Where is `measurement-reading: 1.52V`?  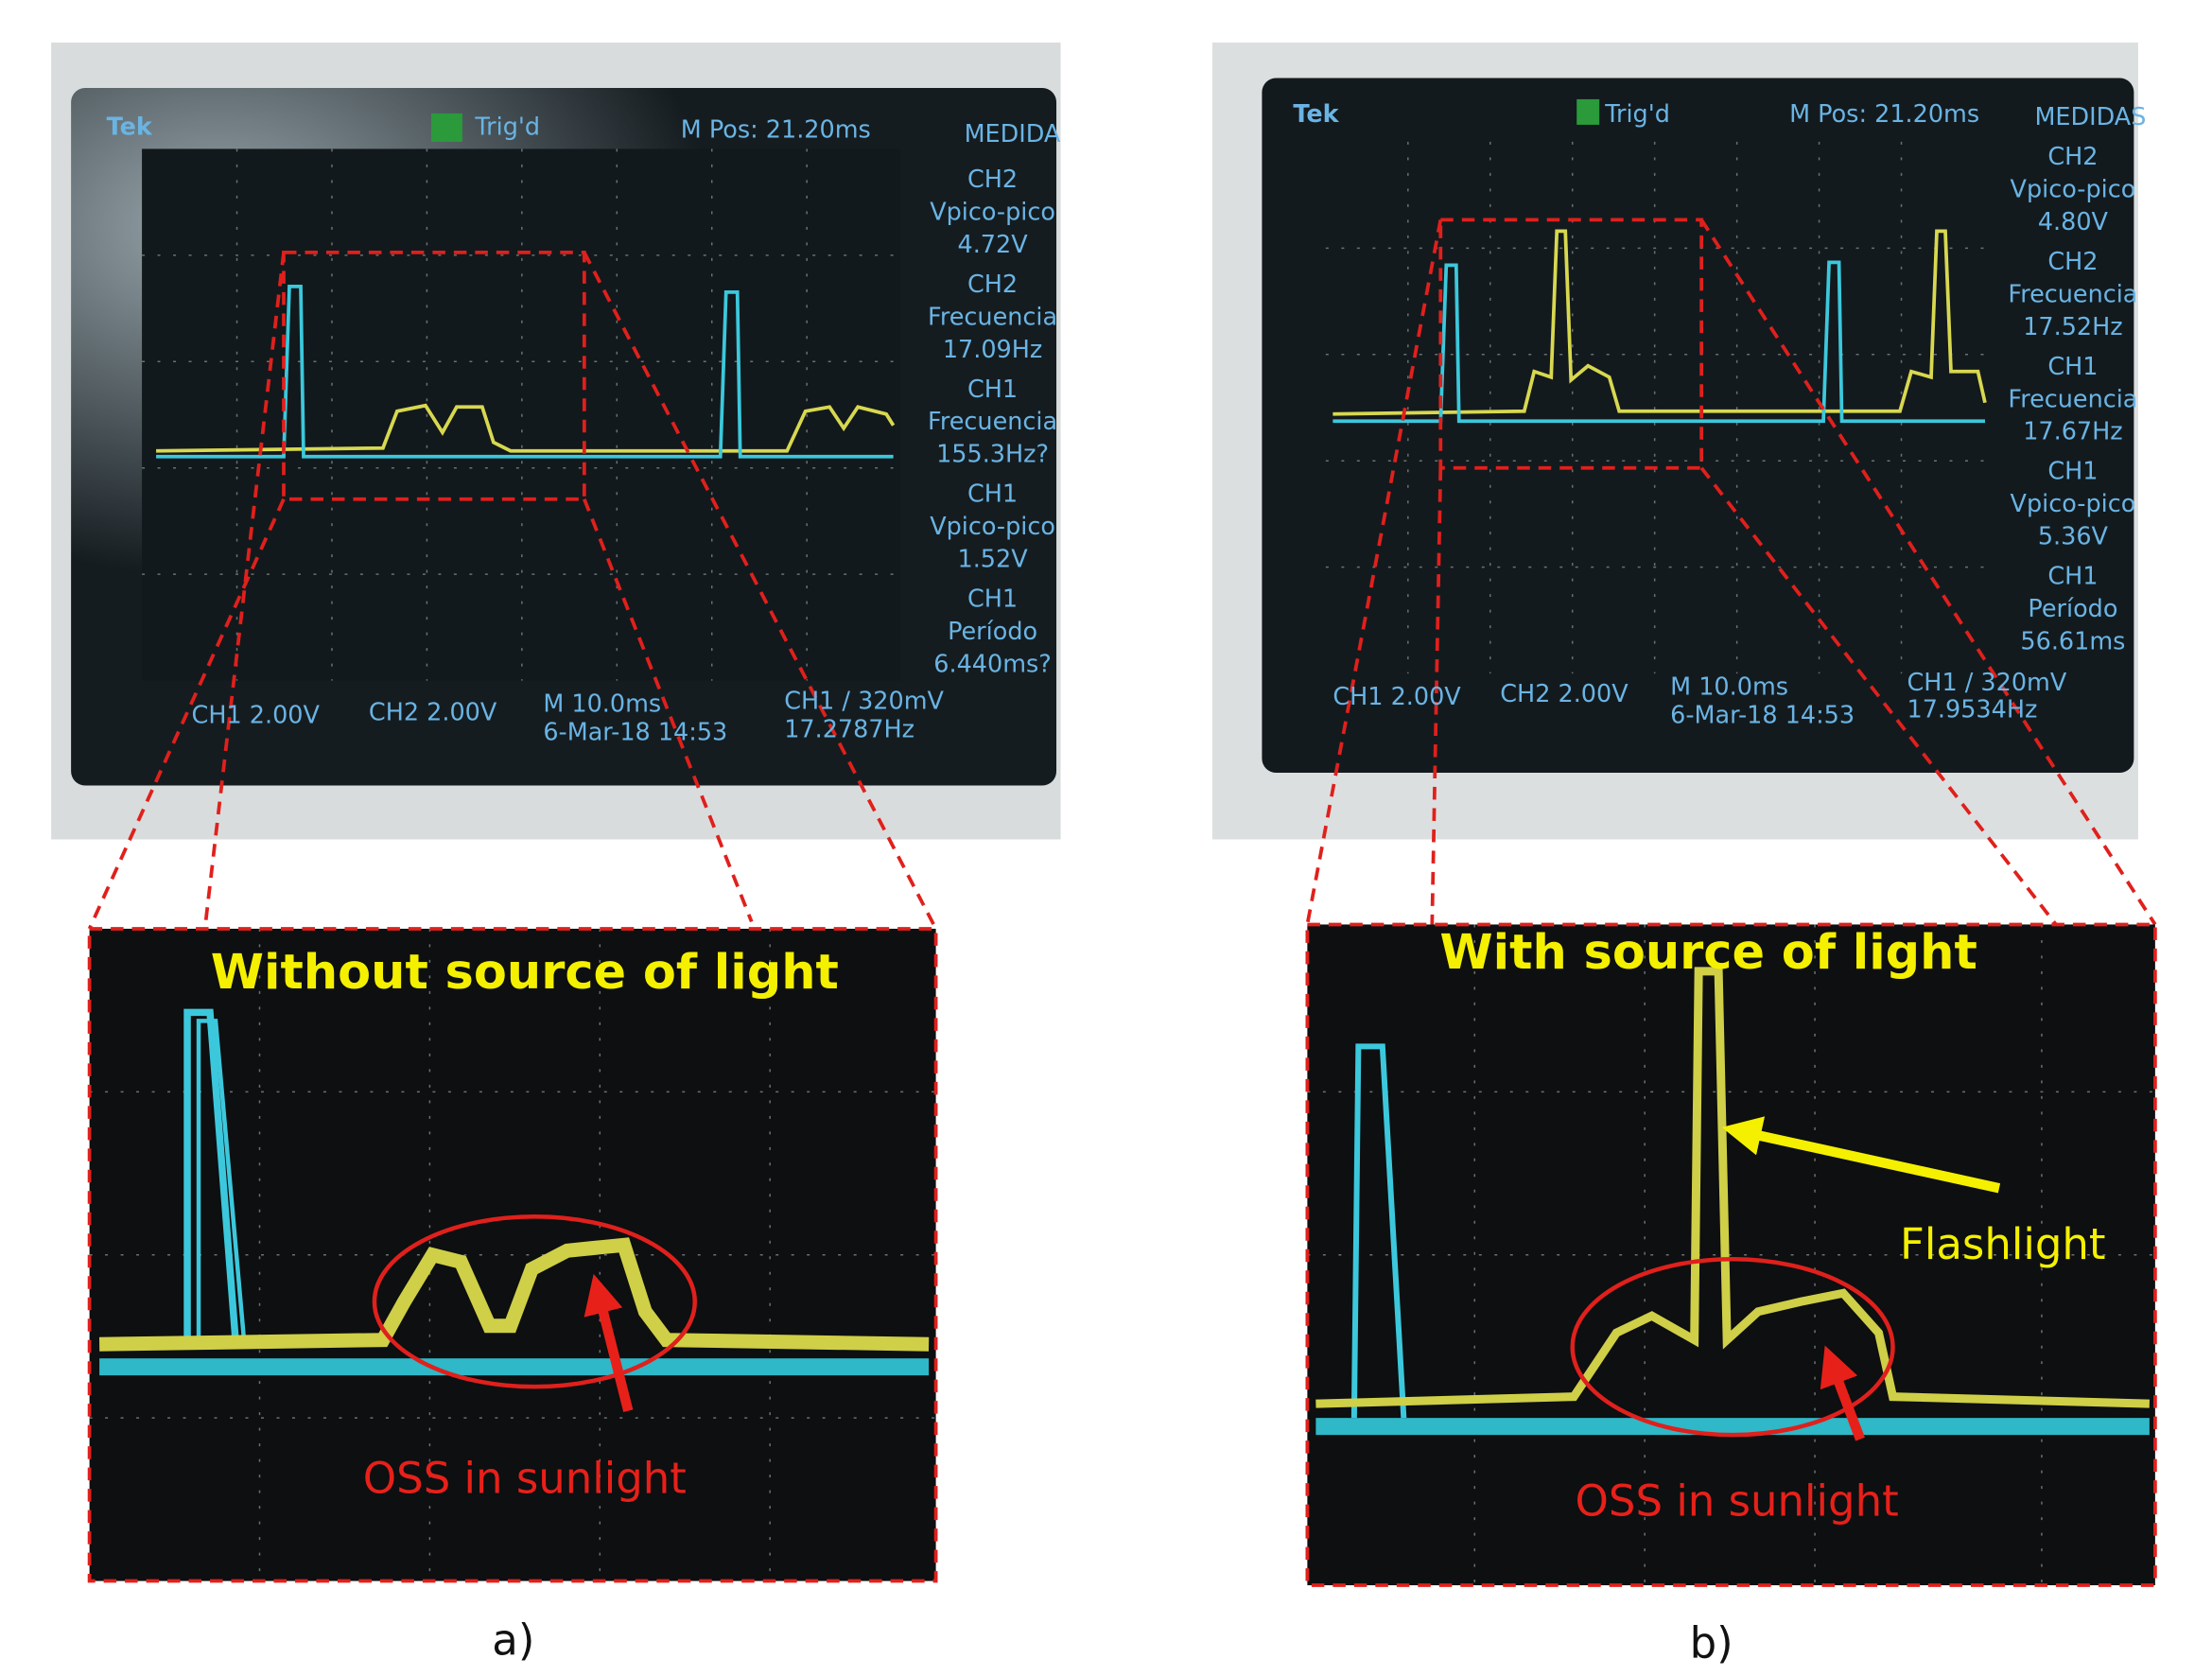
measurement-reading: 1.52V is located at coordinates (992, 560).